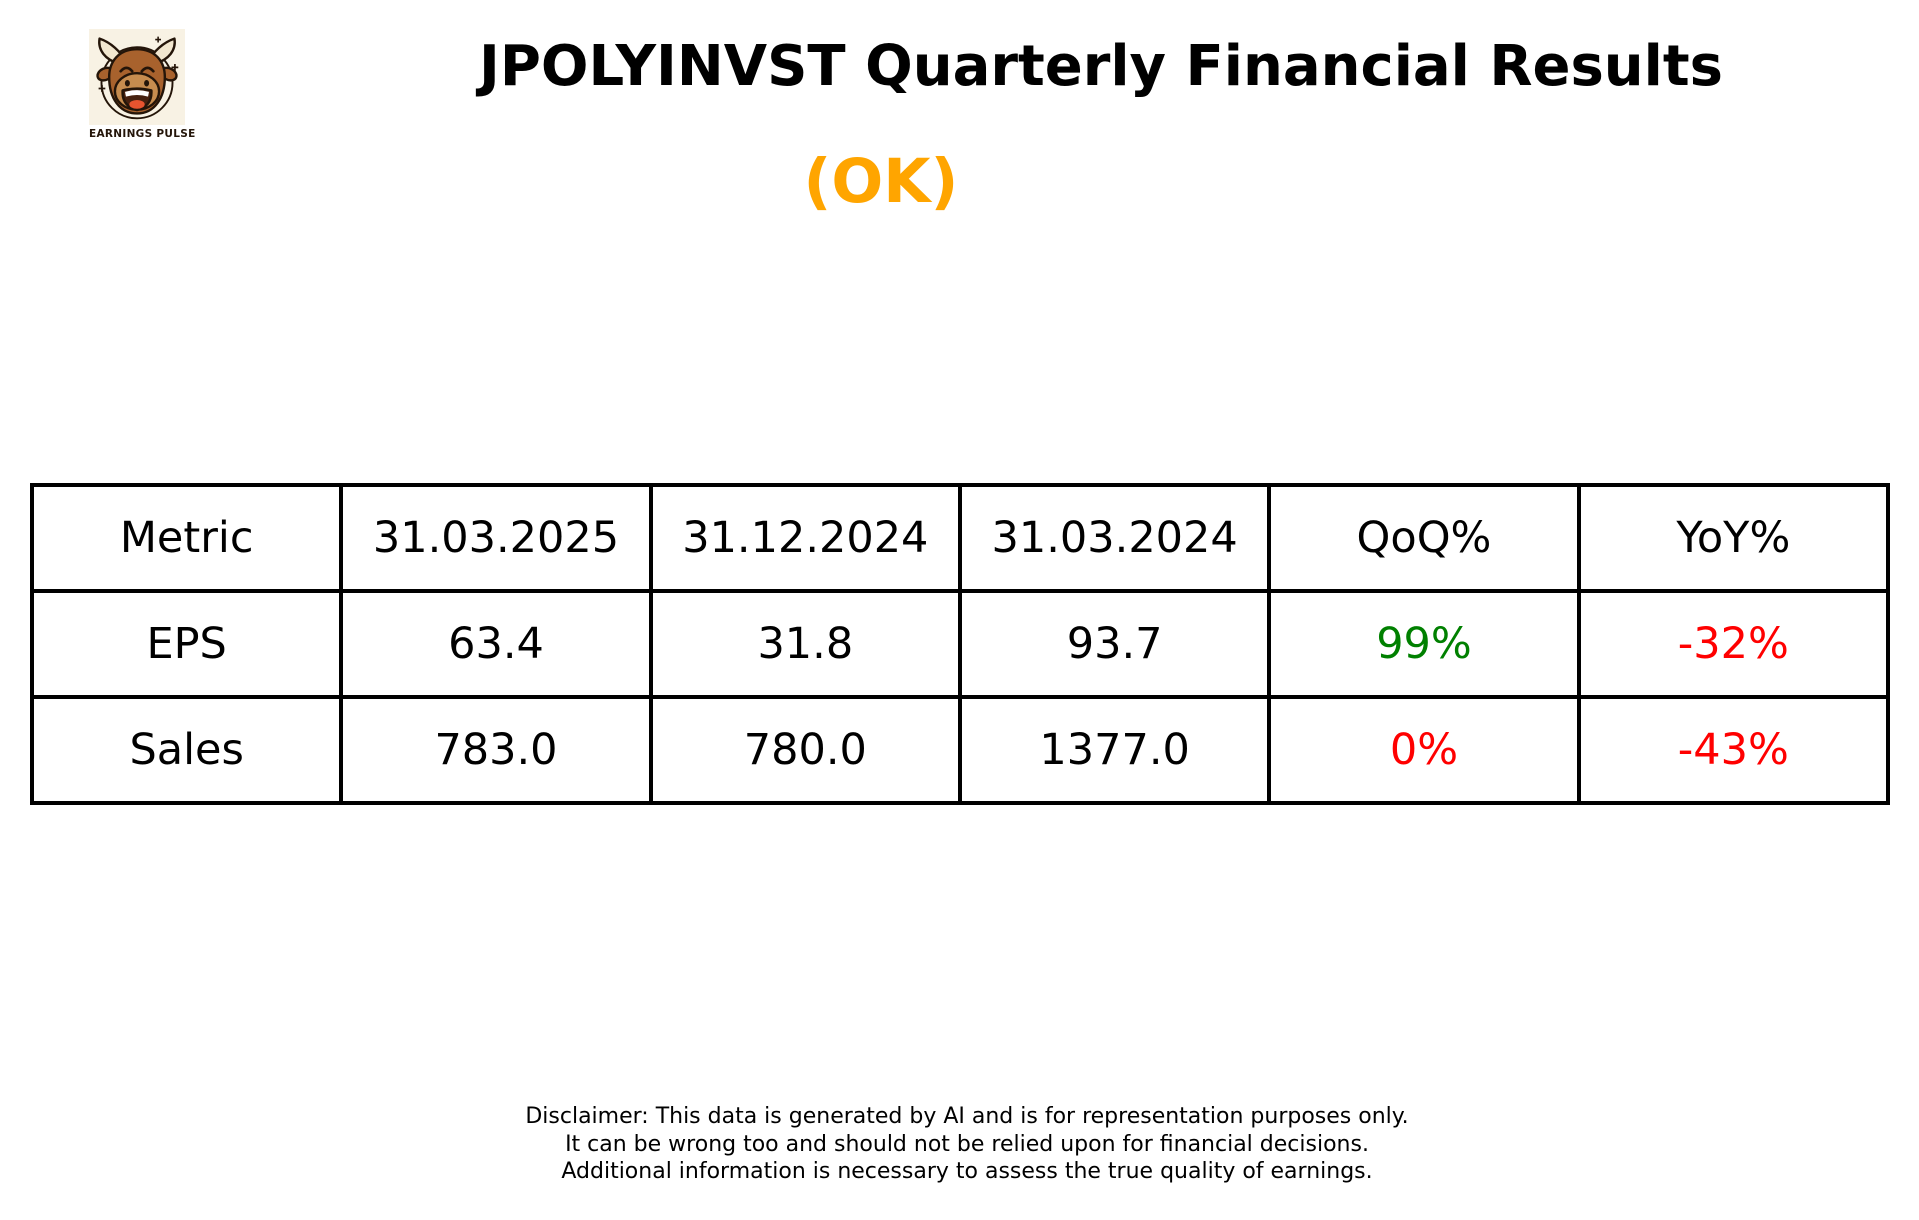 The image size is (1919, 1220). What do you see at coordinates (186, 644) in the screenshot?
I see `cell-eps-metric: EPS` at bounding box center [186, 644].